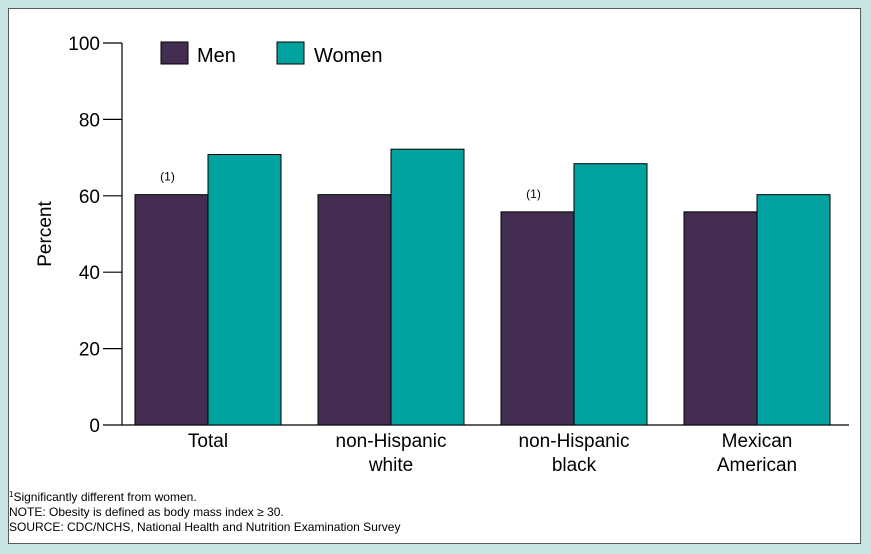  Describe the element at coordinates (574, 465) in the screenshot. I see `x-category-label: black` at that location.